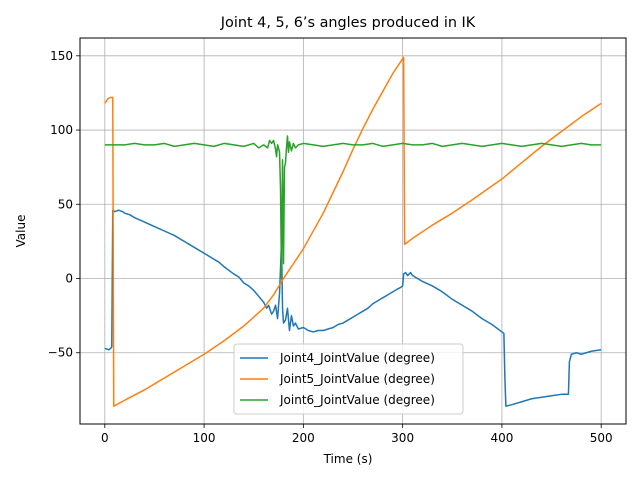 This screenshot has height=480, width=640. What do you see at coordinates (357, 400) in the screenshot?
I see `legend-label-joint6: Joint6_JointValue (degree)` at bounding box center [357, 400].